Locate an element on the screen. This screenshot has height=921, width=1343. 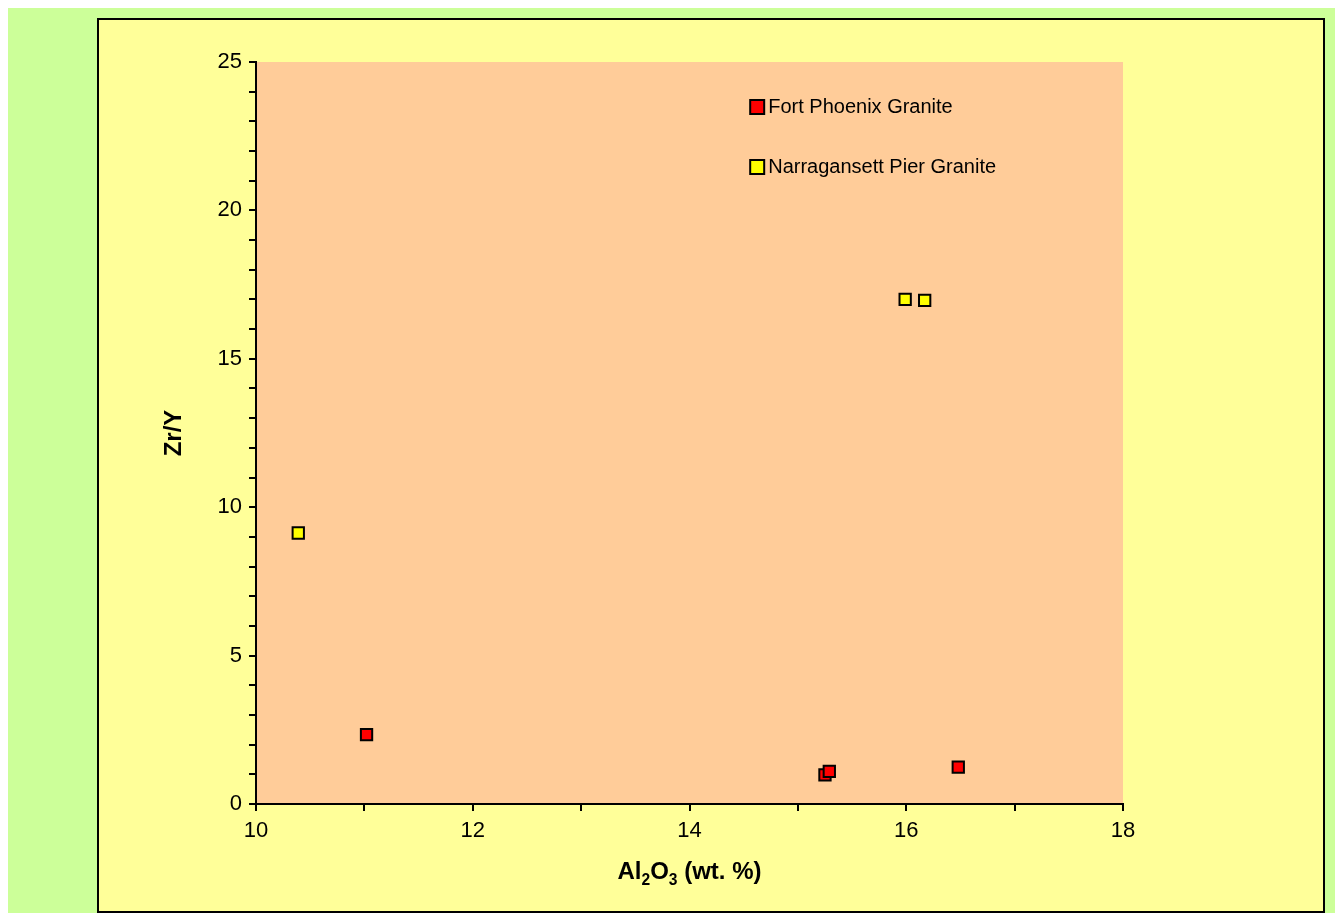
y-tick-label: 5 is located at coordinates (235, 654).